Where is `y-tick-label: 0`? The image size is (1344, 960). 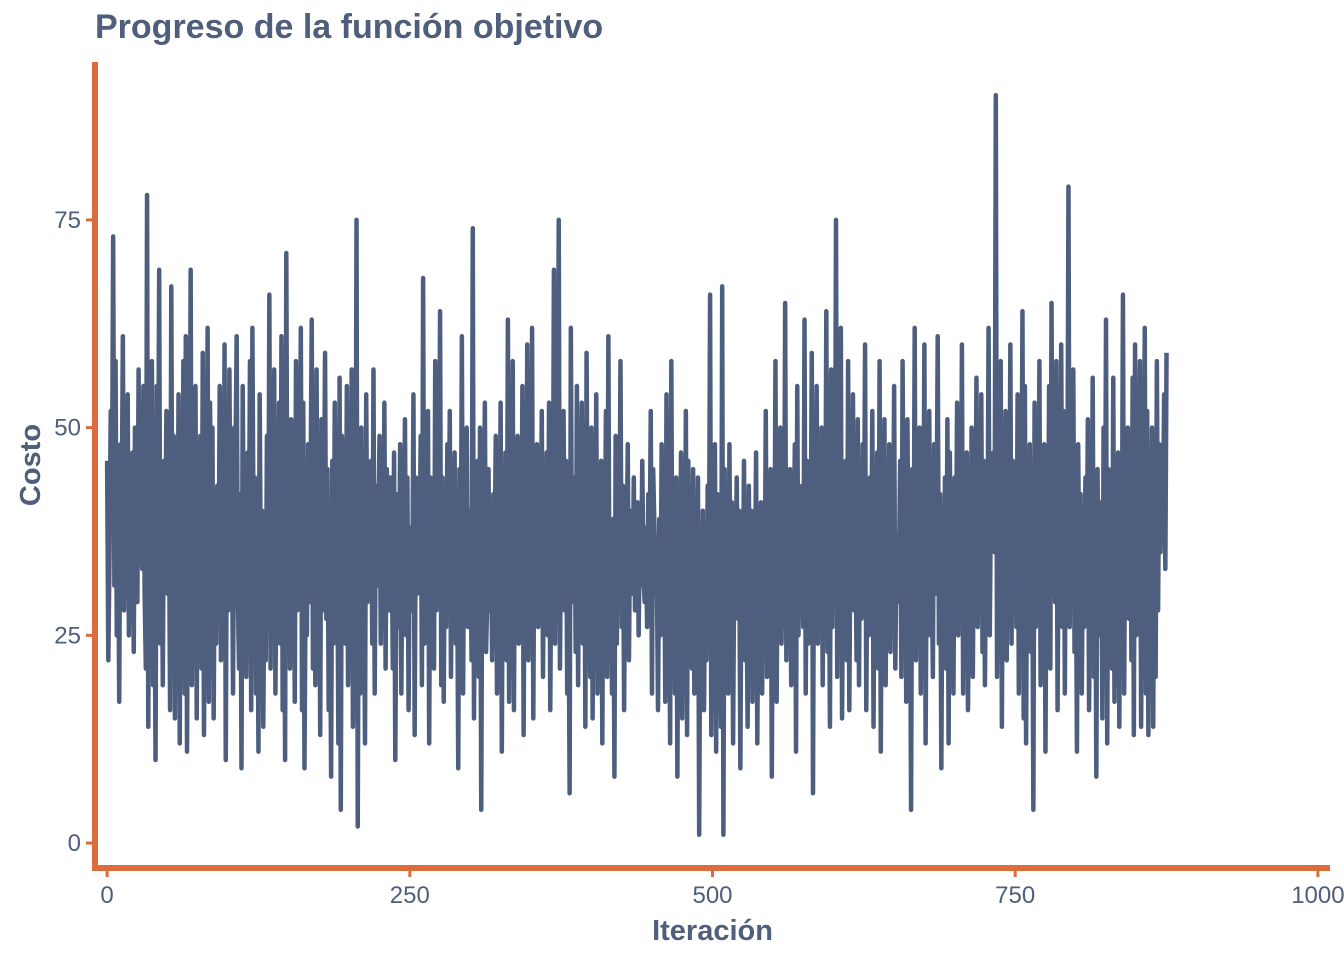
y-tick-label: 0 is located at coordinates (74, 843).